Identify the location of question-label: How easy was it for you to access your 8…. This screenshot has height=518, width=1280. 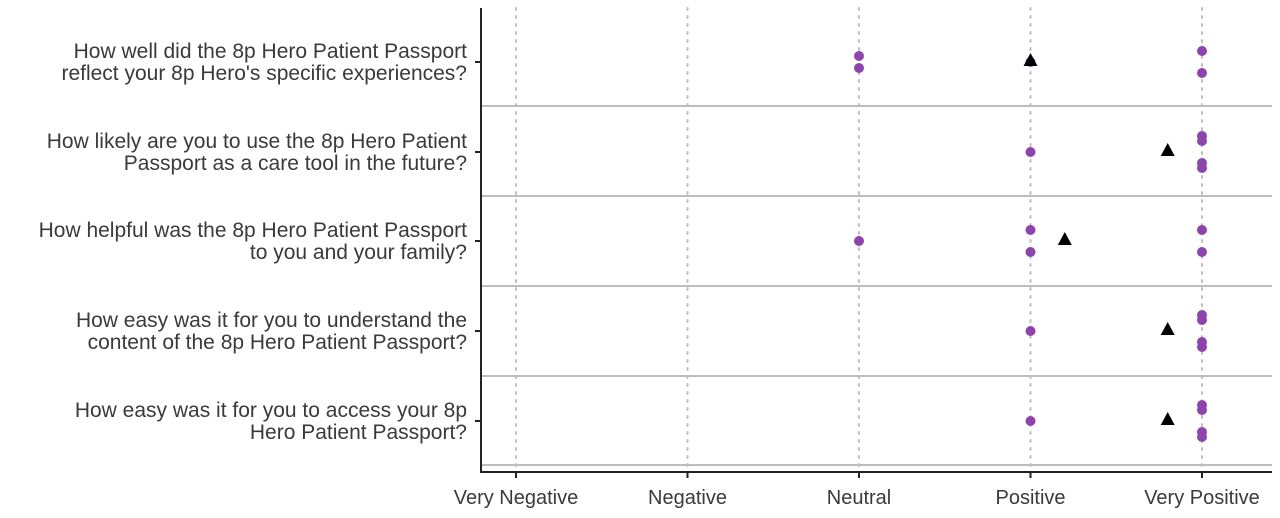
(271, 421).